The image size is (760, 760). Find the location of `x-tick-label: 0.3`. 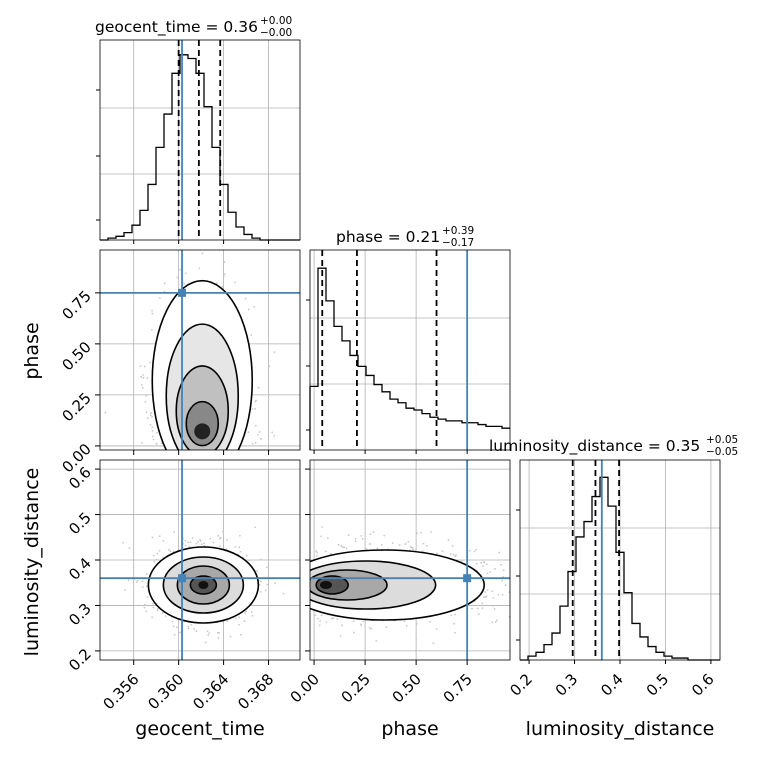

x-tick-label: 0.3 is located at coordinates (567, 685).